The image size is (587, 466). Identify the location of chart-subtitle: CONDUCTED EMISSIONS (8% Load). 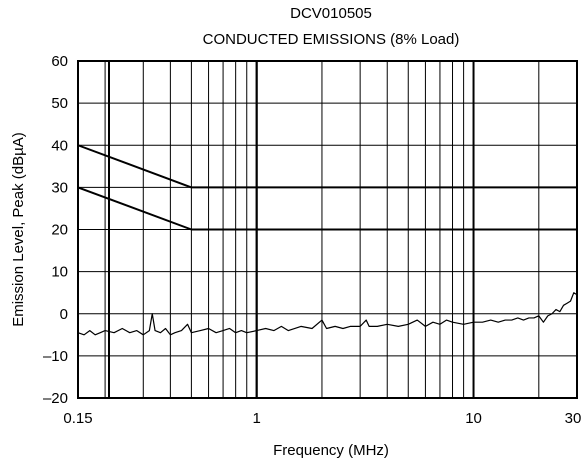
(331, 39).